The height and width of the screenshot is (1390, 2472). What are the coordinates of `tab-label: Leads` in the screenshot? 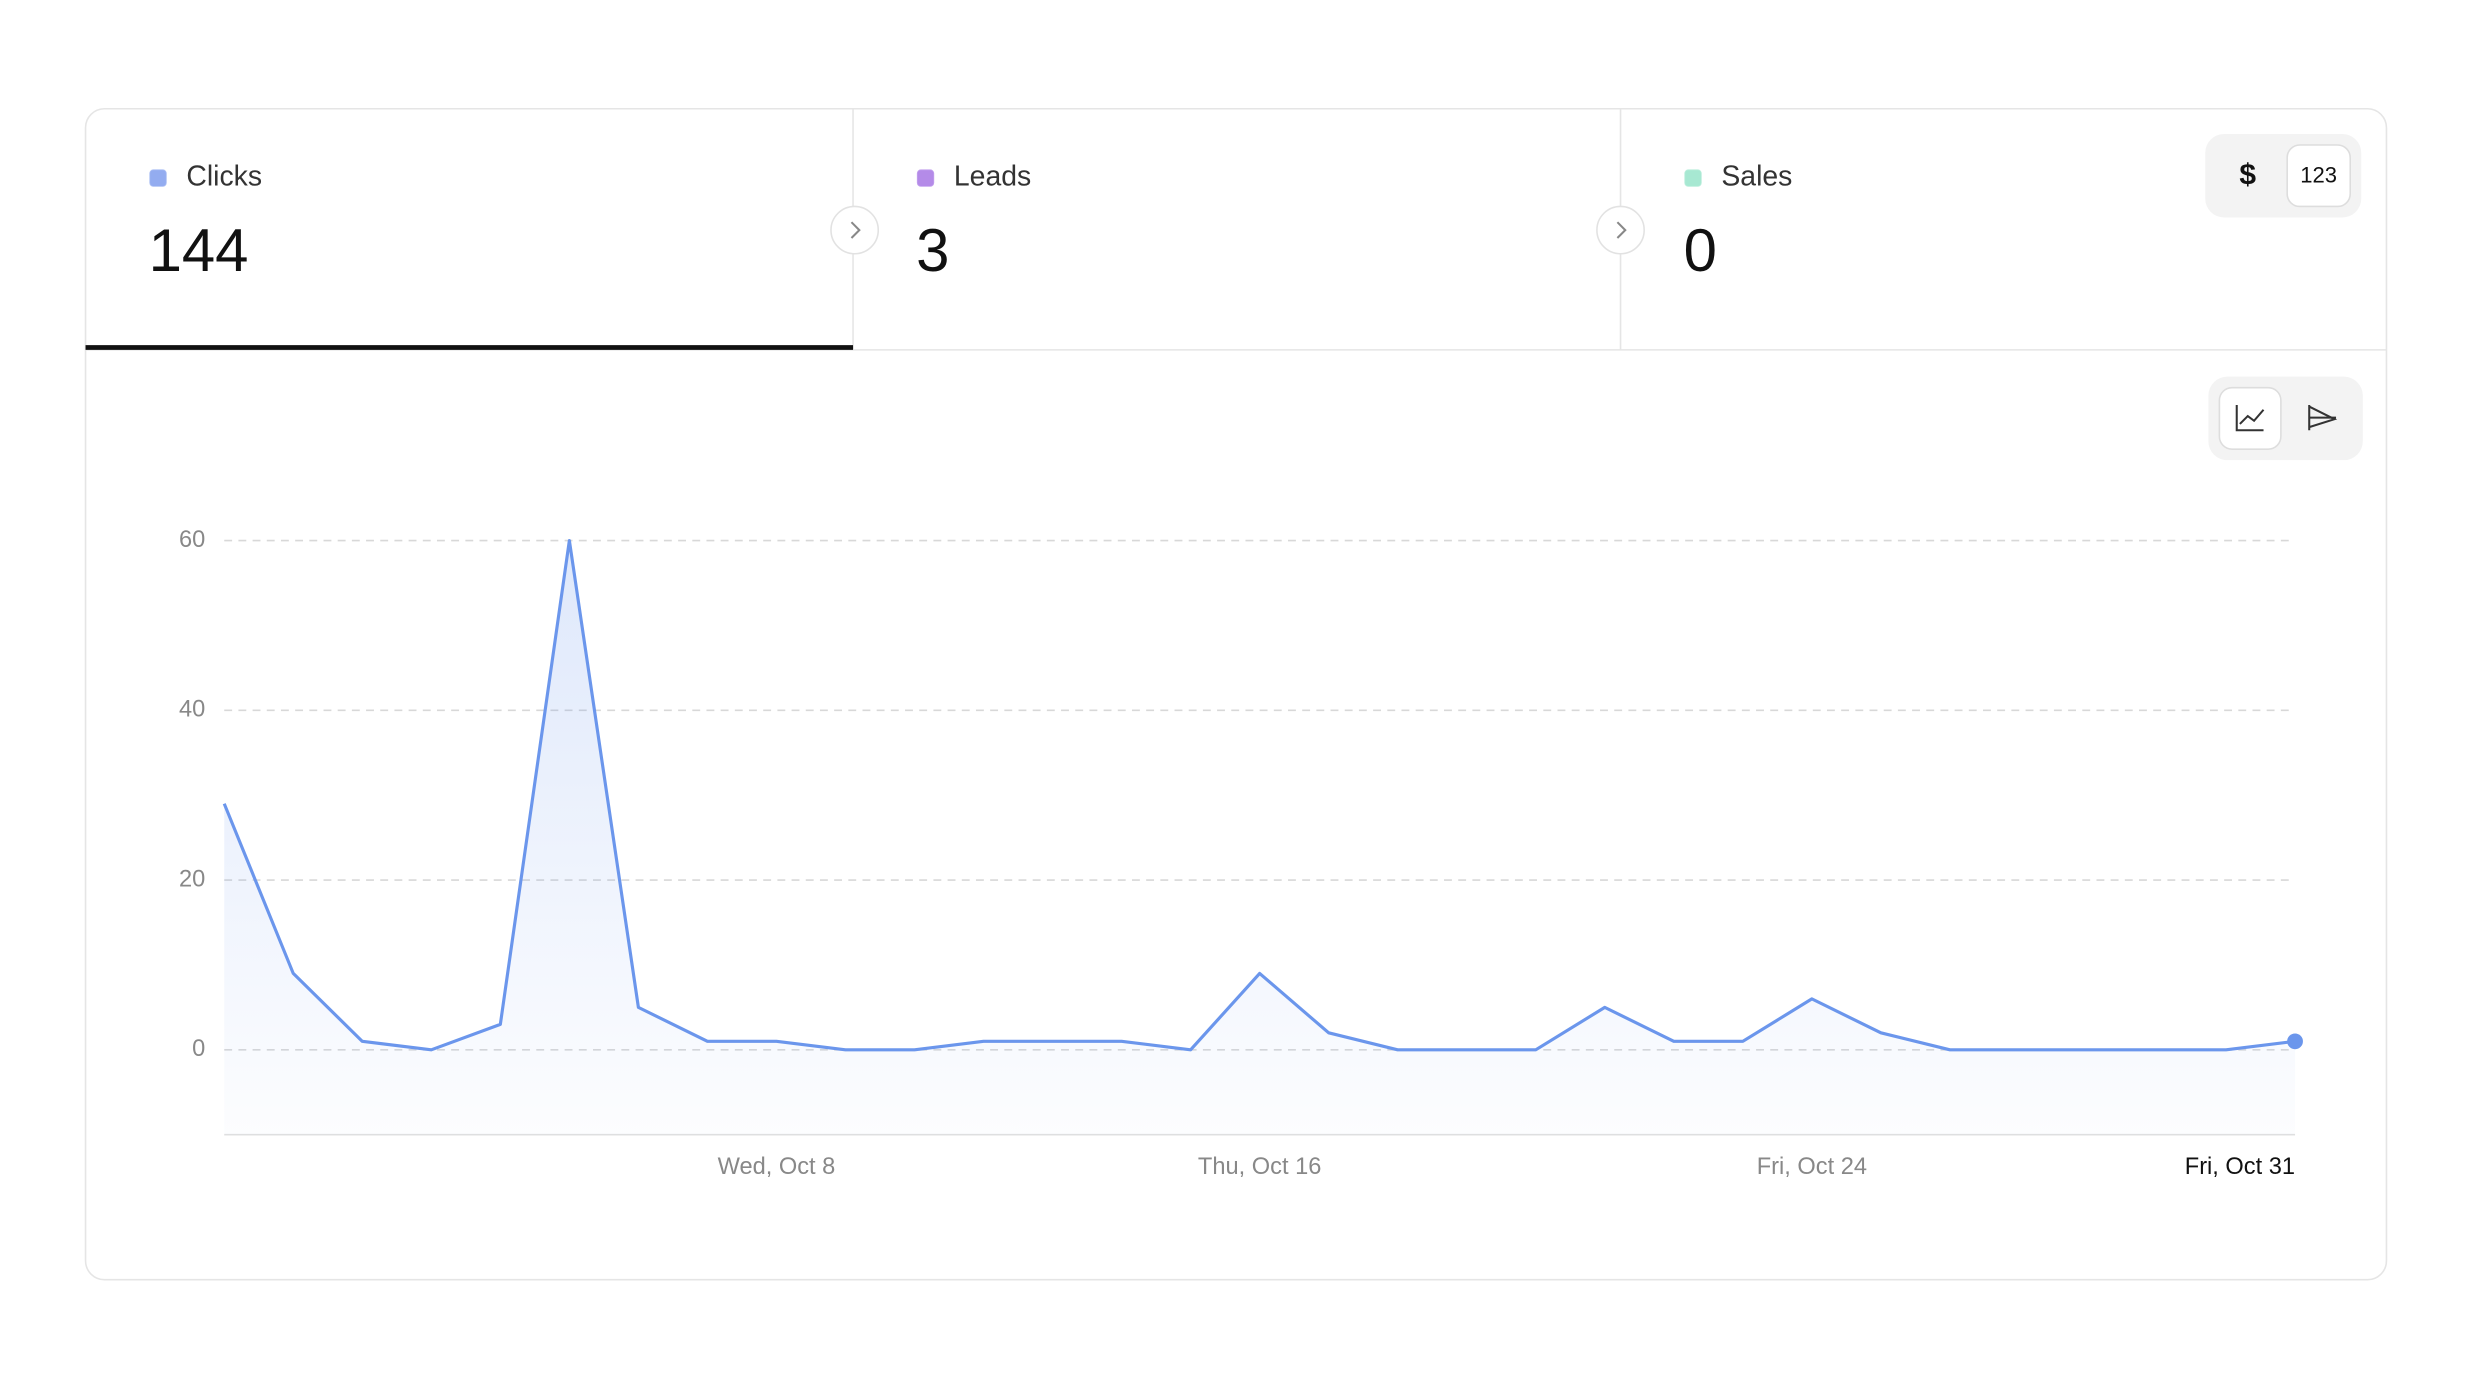 It's located at (992, 177).